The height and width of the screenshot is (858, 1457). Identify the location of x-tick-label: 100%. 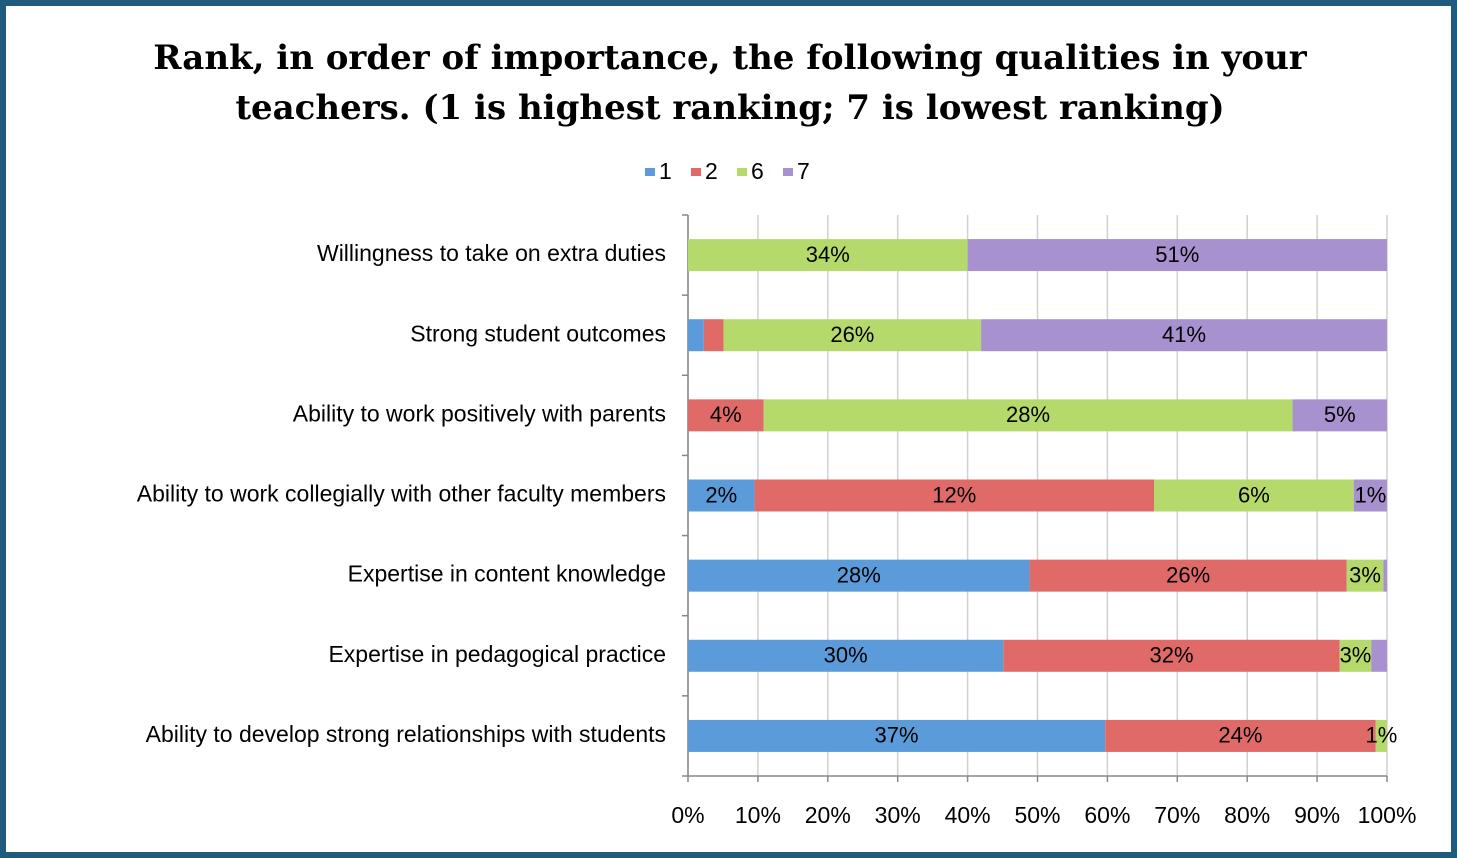
(1387, 815).